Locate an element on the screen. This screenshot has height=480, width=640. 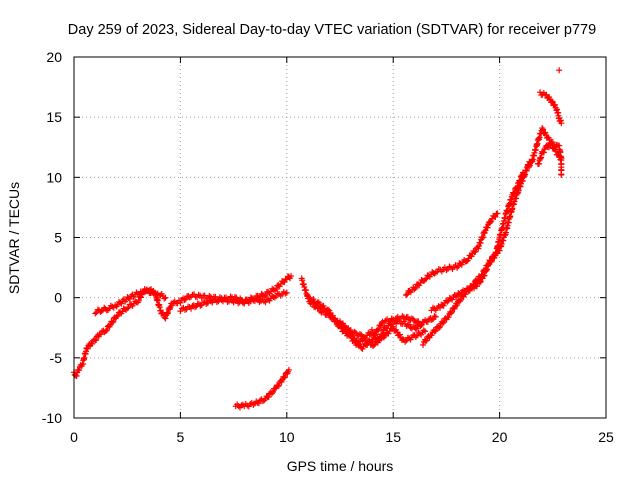
y-tick-label: 10 is located at coordinates (54, 177).